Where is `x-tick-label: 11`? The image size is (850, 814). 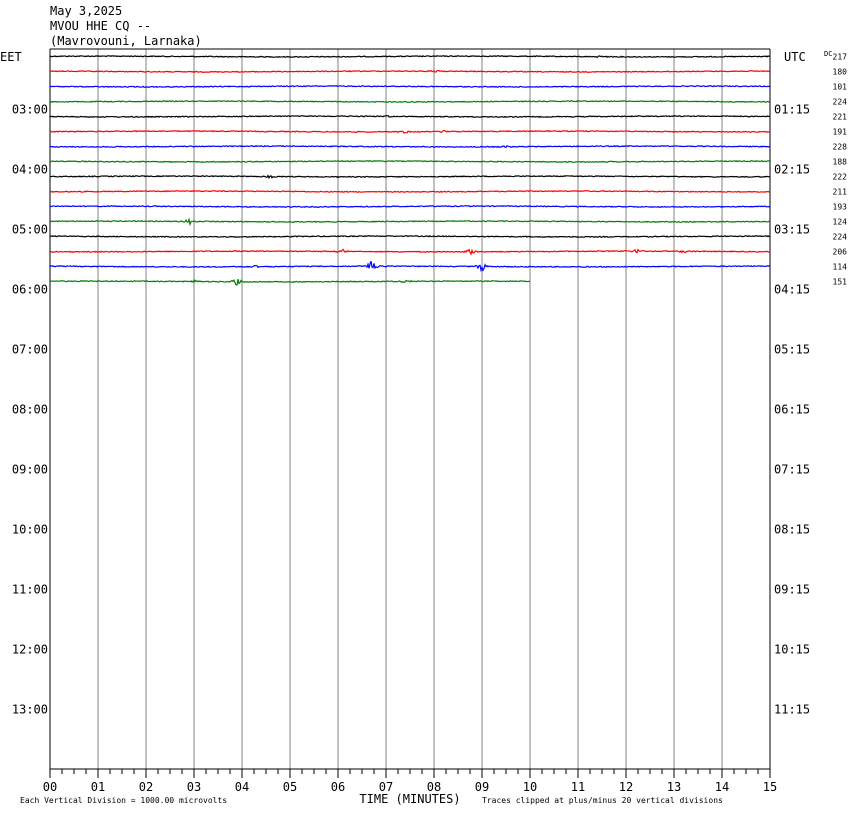 x-tick-label: 11 is located at coordinates (578, 787).